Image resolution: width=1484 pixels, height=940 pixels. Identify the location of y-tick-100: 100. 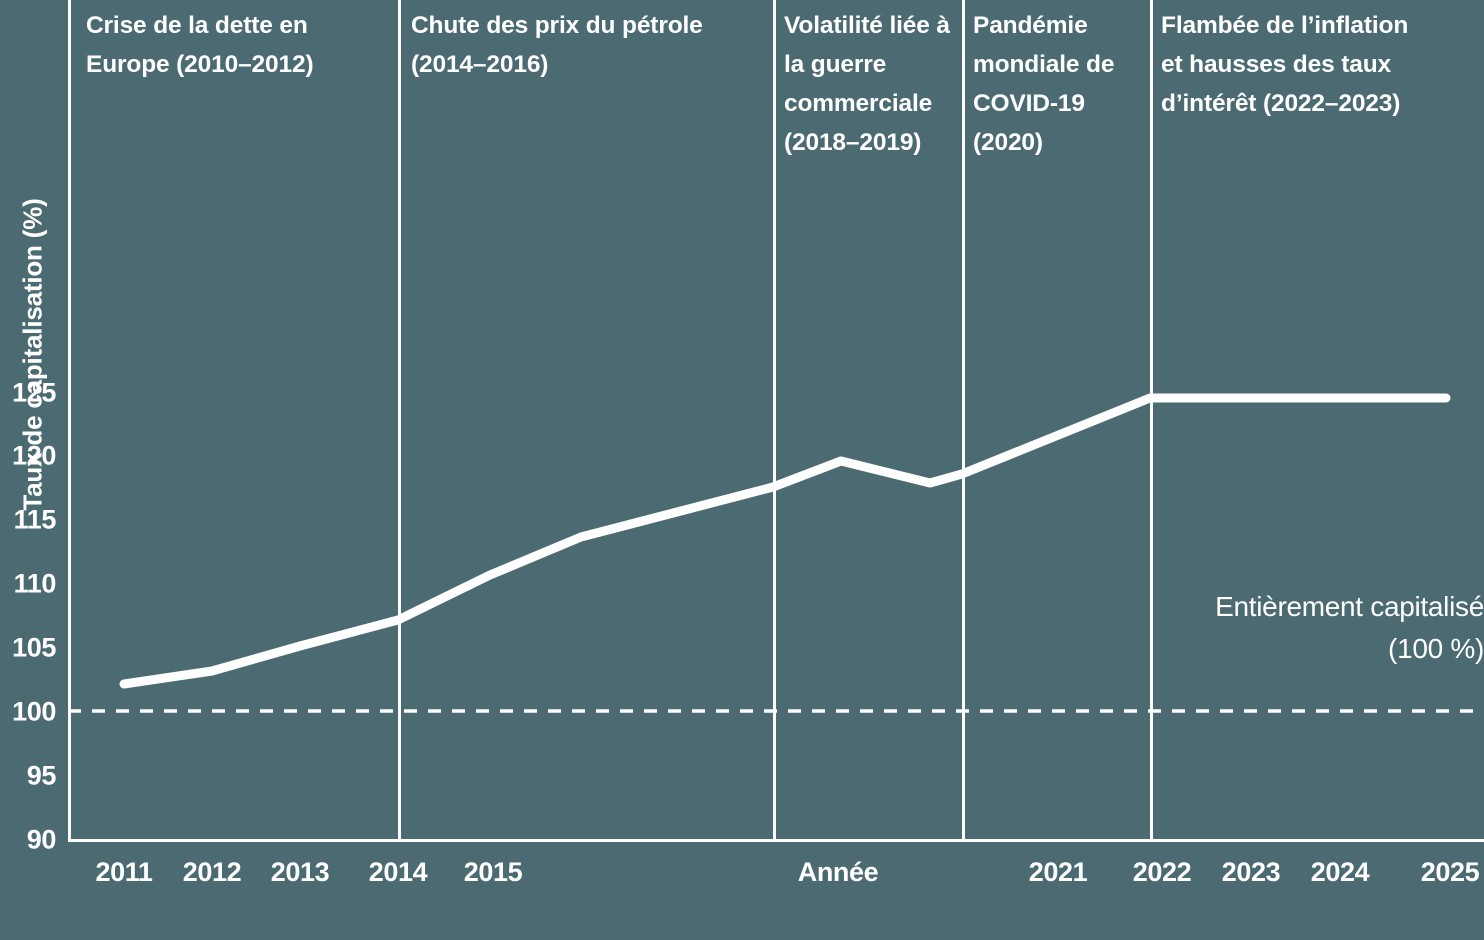
(34, 711).